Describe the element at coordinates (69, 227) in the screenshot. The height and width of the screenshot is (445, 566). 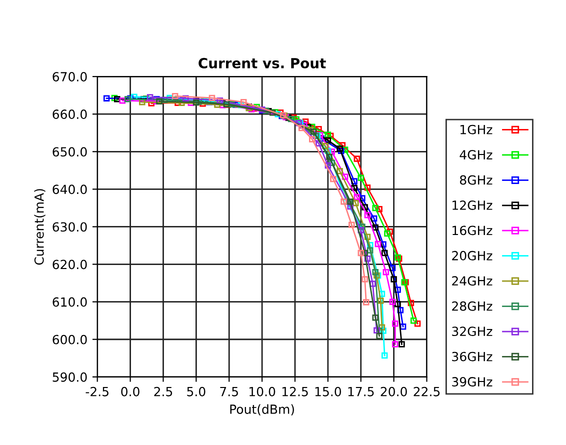
I see `y-tick-label: 630.0` at that location.